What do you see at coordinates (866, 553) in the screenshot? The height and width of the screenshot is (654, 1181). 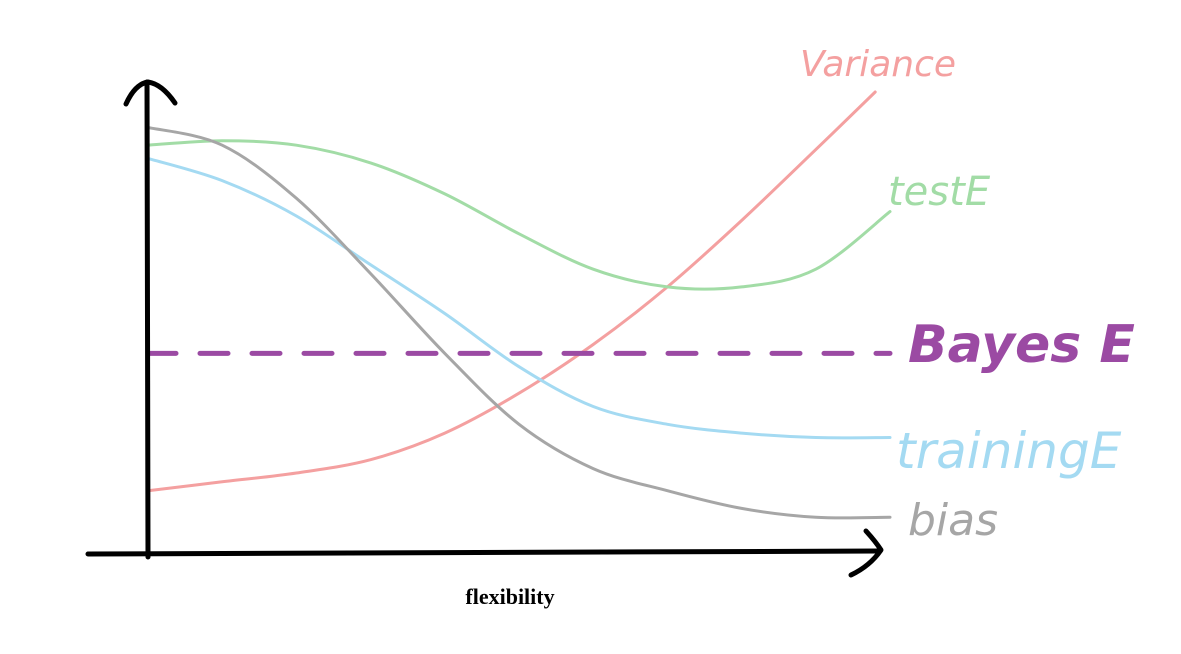 I see `x-axis-arrowhead` at bounding box center [866, 553].